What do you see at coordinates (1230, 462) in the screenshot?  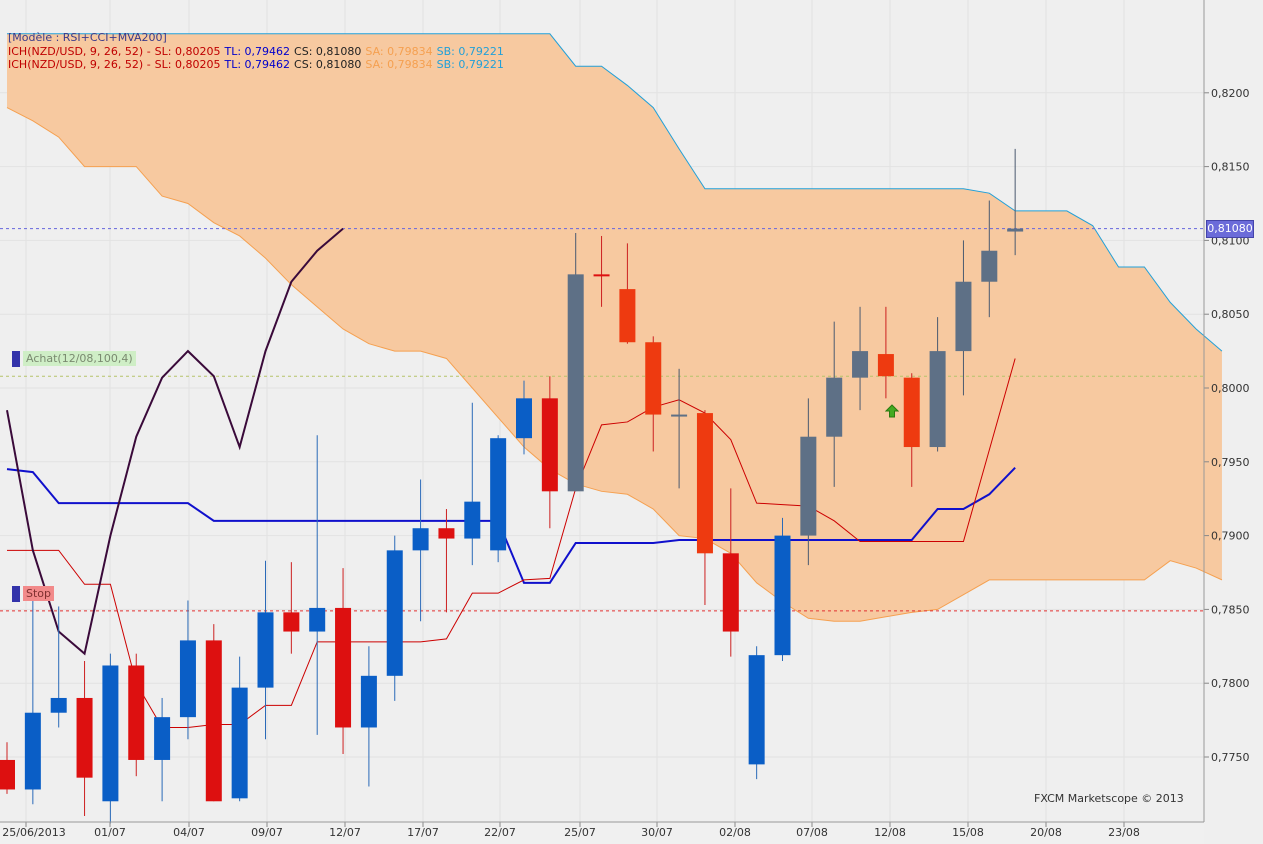 I see `y-tick-label: 0,7950` at bounding box center [1230, 462].